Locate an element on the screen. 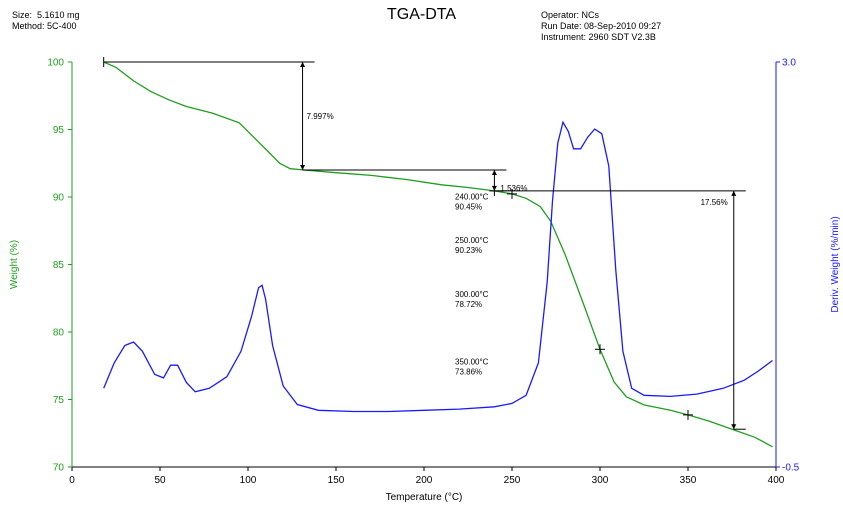  instrument-value: 2960 SDT V2.3B is located at coordinates (622, 37).